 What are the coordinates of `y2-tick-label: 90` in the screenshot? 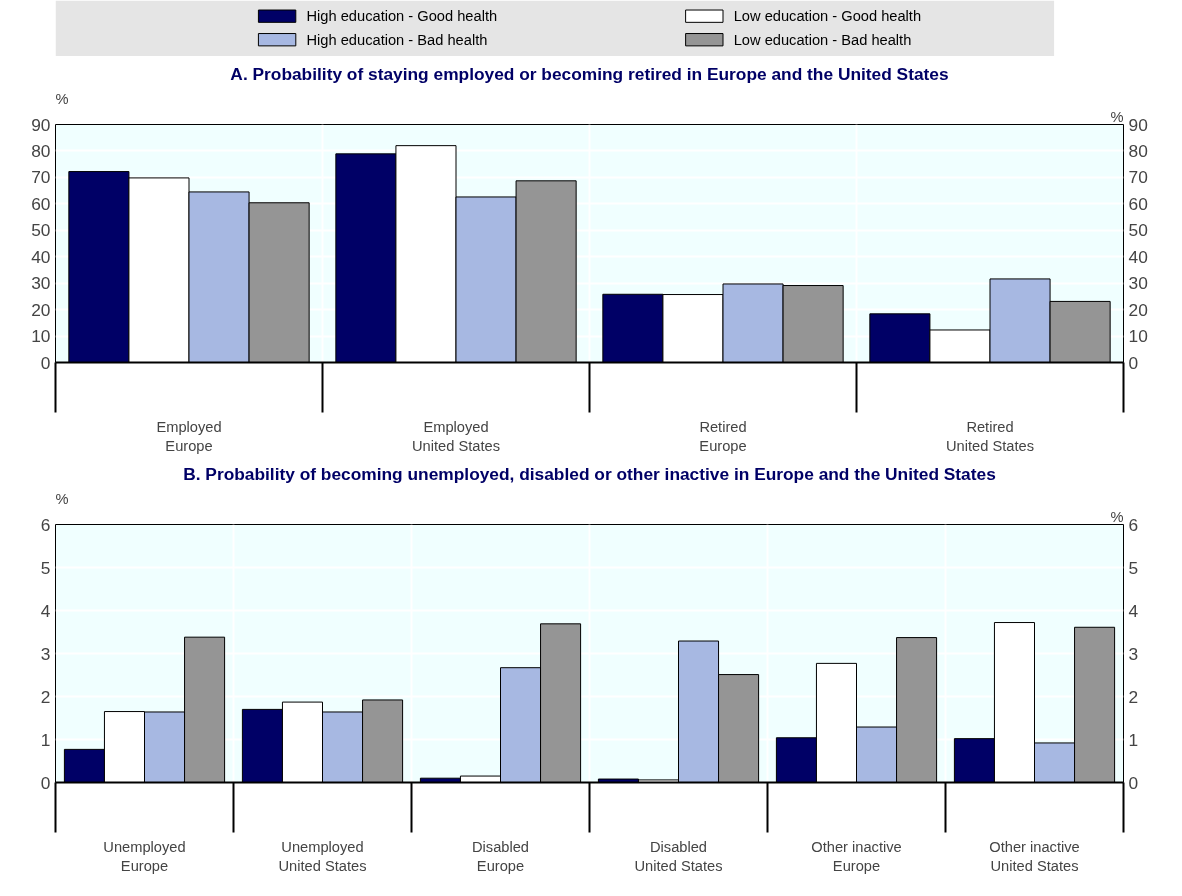 It's located at (1138, 124).